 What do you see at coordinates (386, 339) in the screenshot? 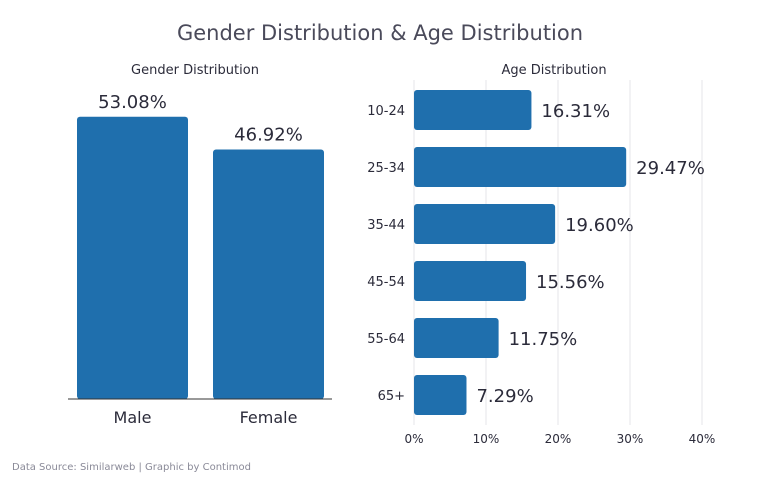
I see `age-category-label: 55-64` at bounding box center [386, 339].